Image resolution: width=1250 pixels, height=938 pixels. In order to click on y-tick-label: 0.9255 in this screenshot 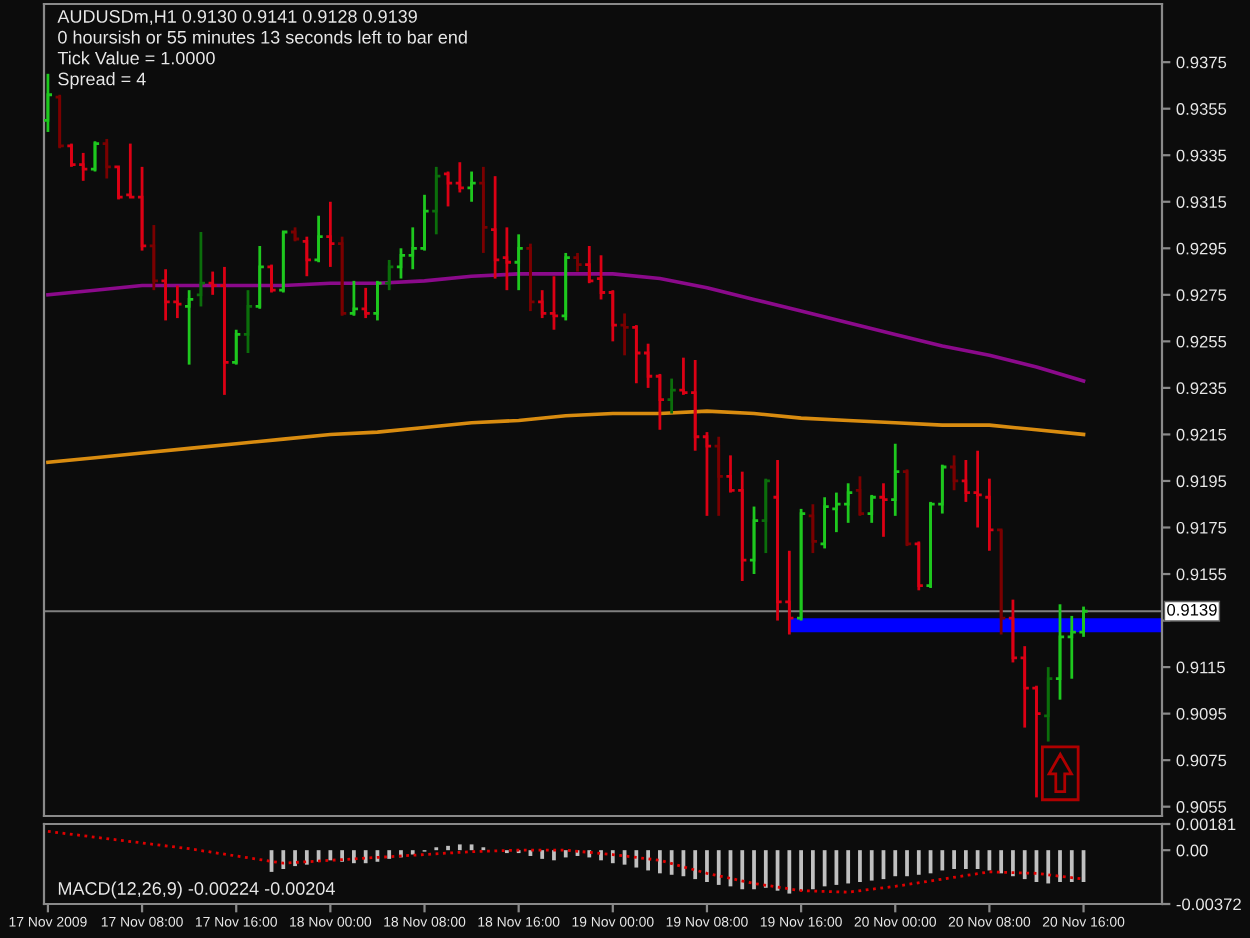, I will do `click(1201, 341)`.